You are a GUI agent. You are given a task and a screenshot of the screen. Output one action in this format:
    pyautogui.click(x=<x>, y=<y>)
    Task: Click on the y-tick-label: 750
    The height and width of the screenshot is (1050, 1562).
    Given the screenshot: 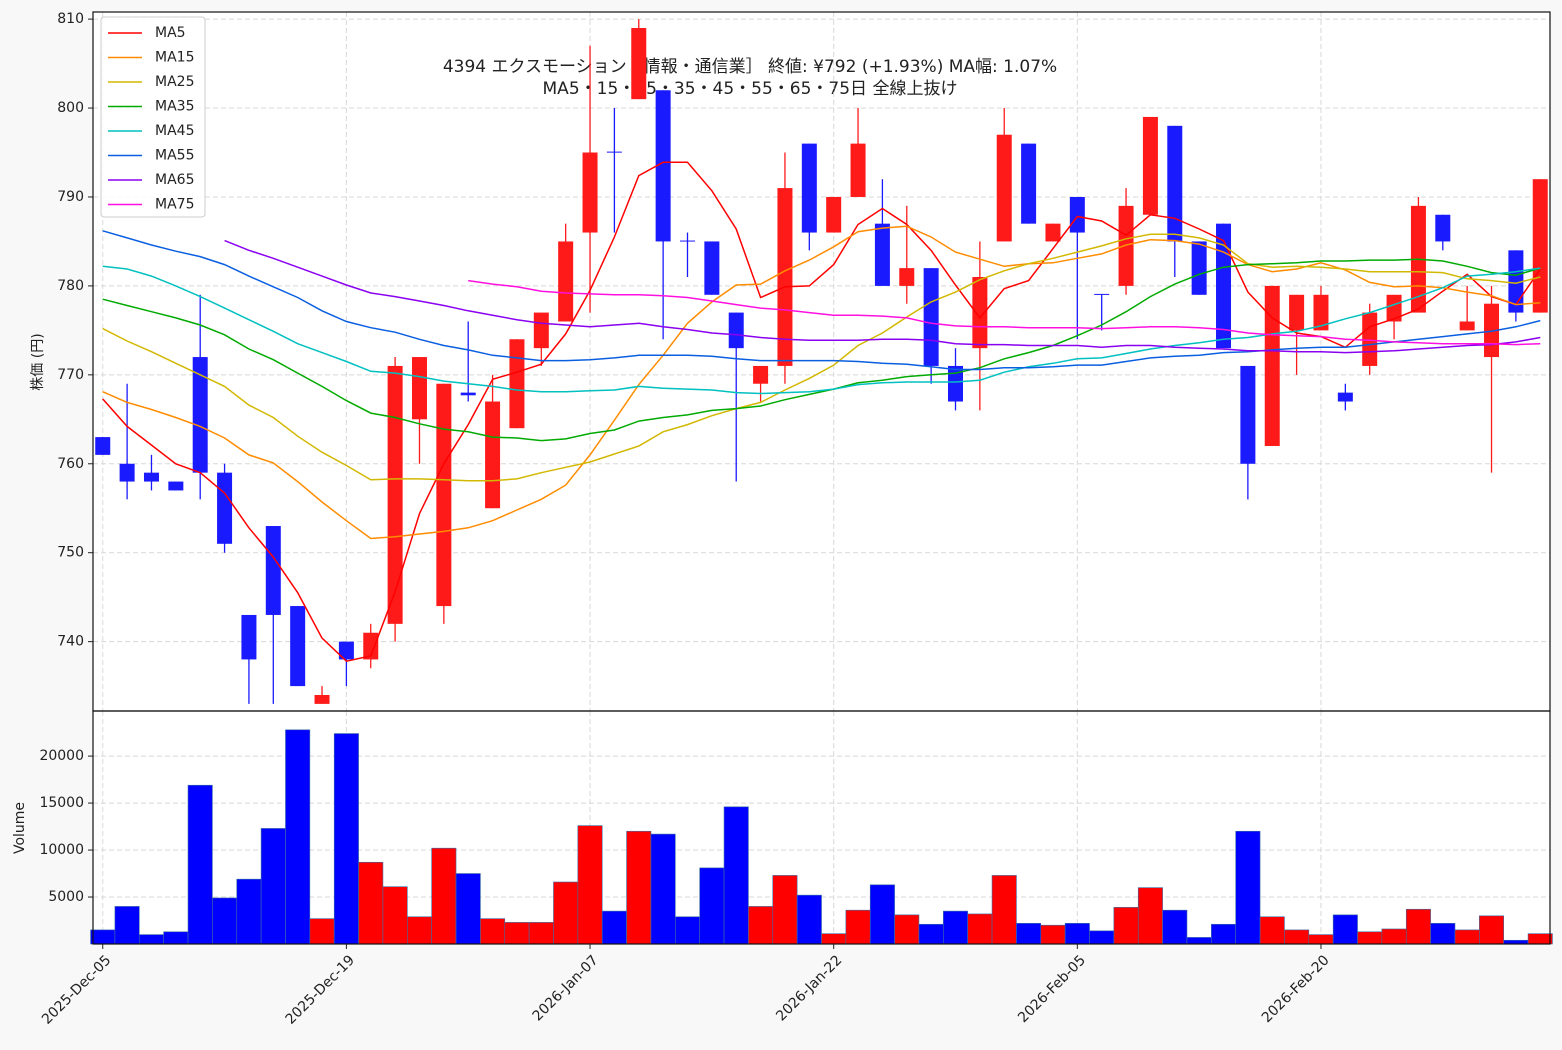 What is the action you would take?
    pyautogui.click(x=70, y=553)
    